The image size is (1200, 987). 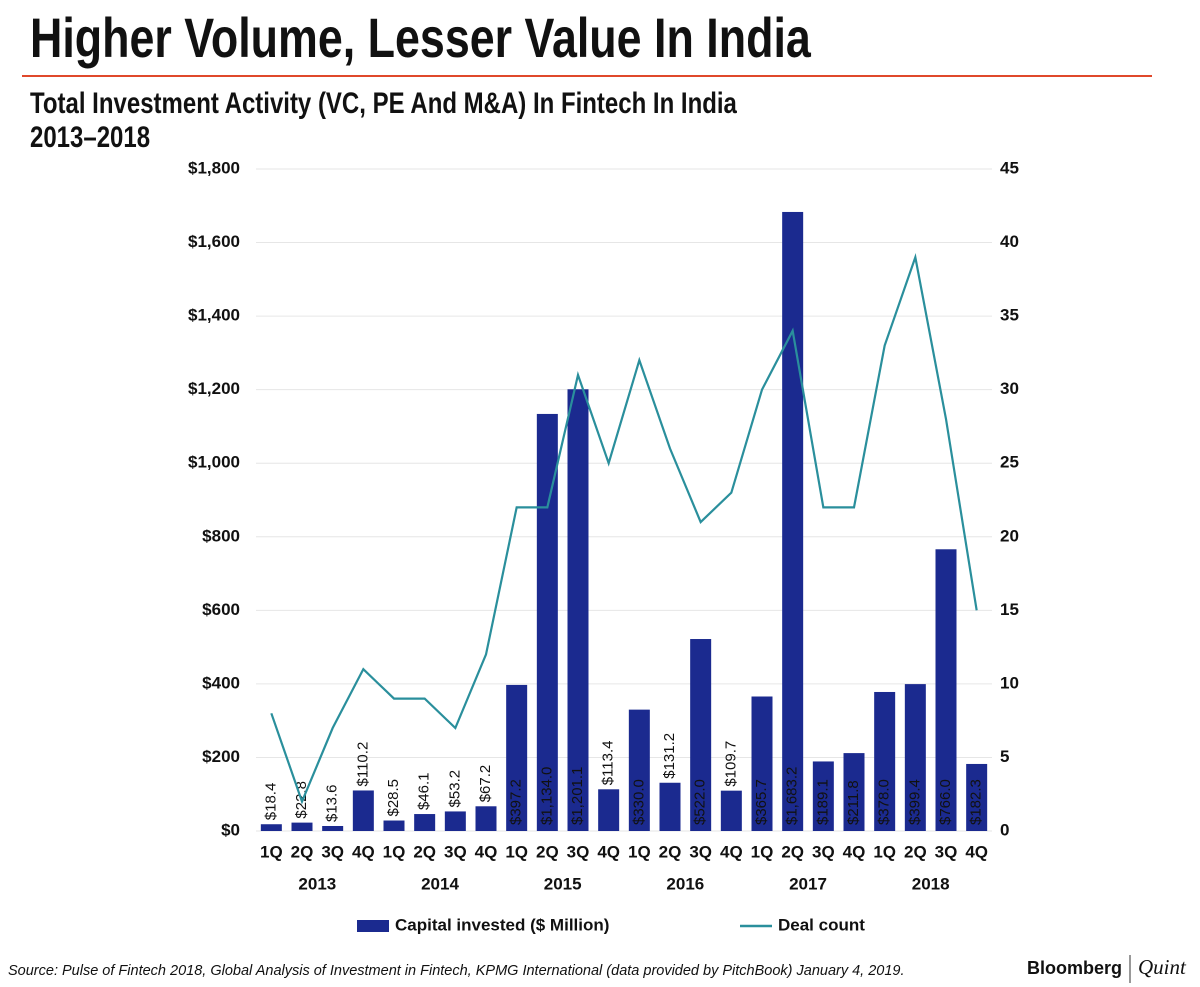 I want to click on subtitle: 2013–2018, so click(x=90, y=136).